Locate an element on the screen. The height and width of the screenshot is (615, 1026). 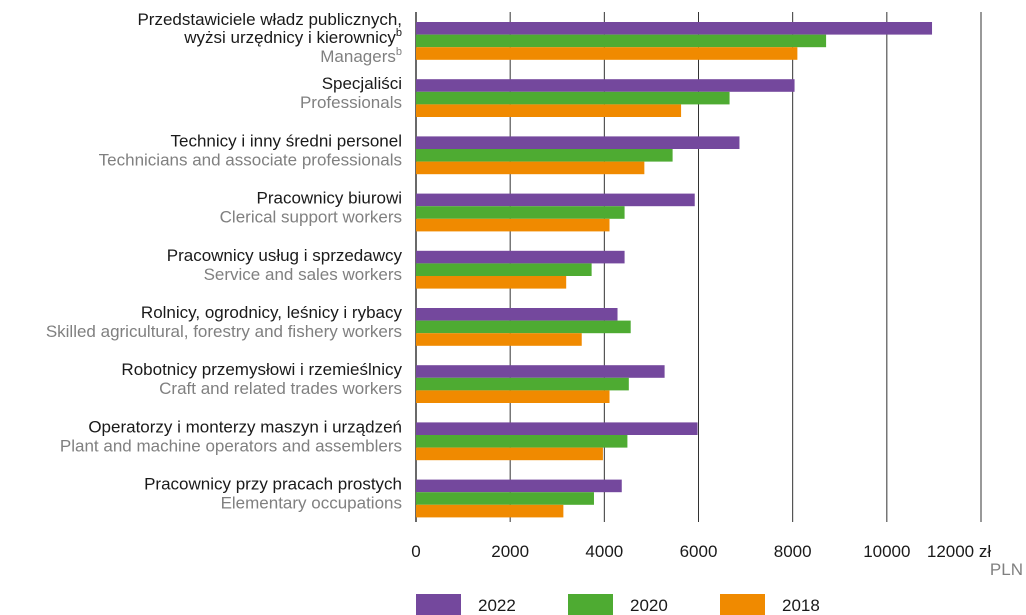
category-label-pl: Pracownicy przy pracach prostych is located at coordinates (273, 484).